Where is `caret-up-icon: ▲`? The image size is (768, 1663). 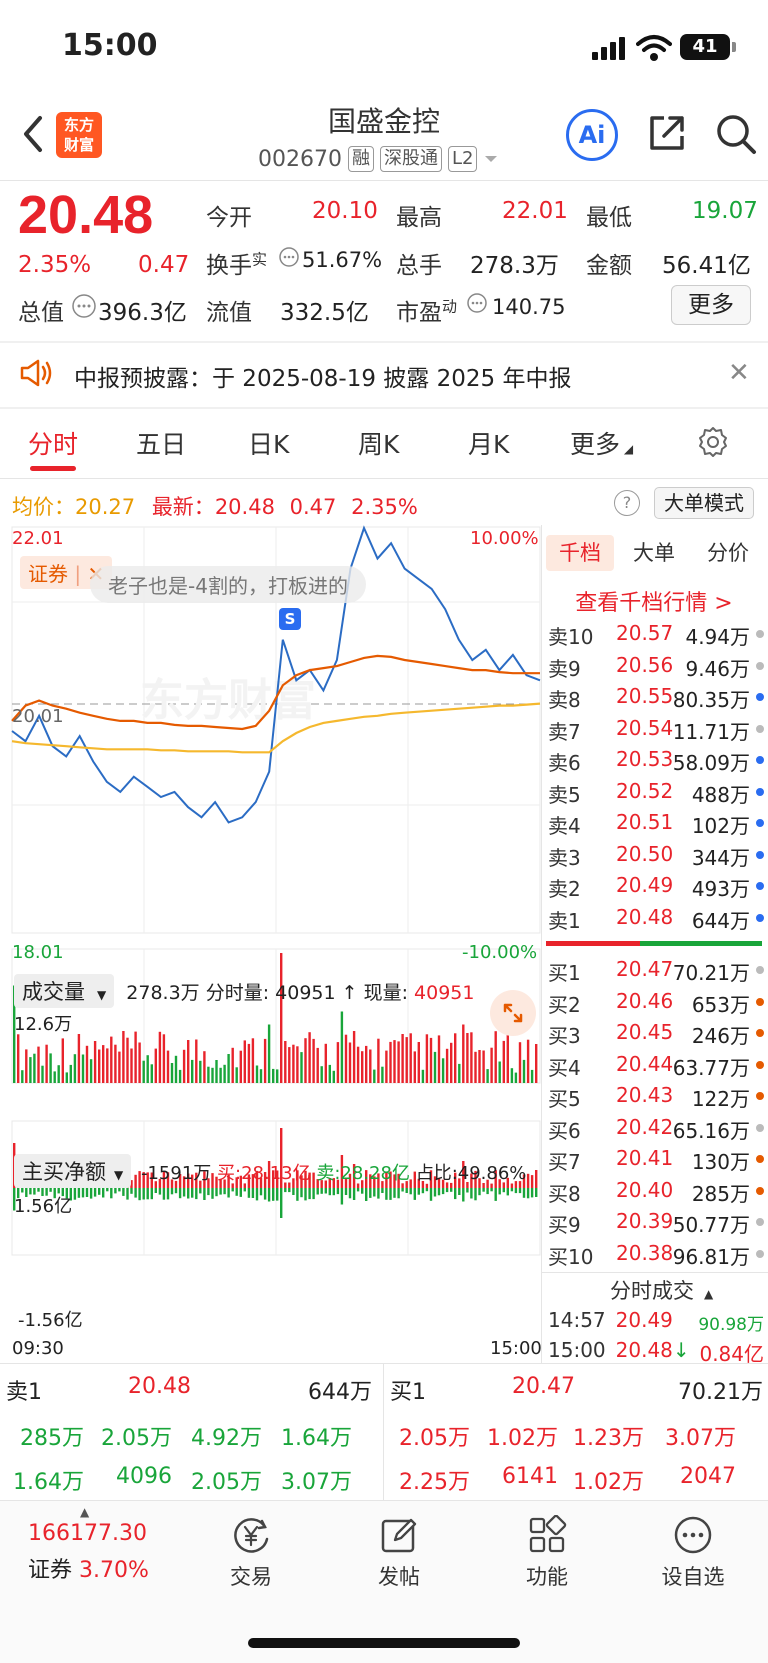 caret-up-icon: ▲ is located at coordinates (85, 1512).